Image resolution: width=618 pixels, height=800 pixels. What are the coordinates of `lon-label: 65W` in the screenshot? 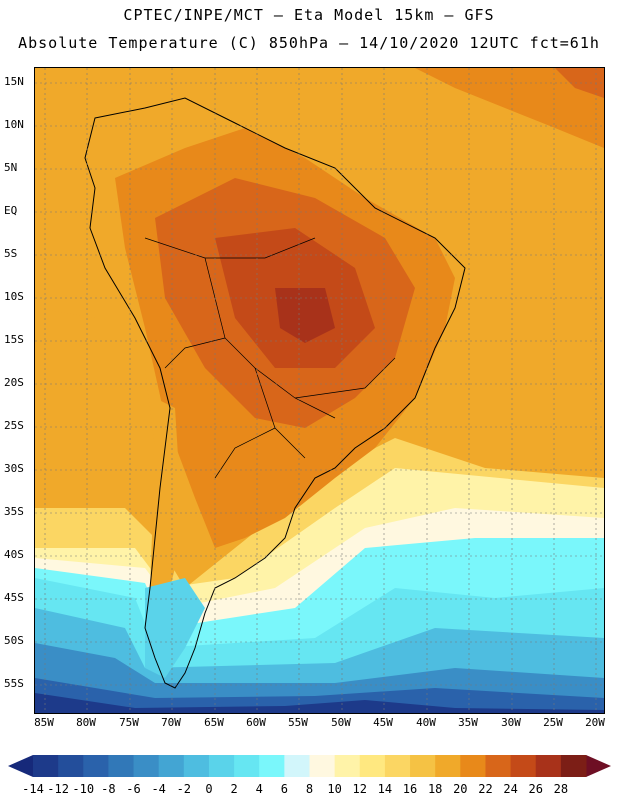 It's located at (214, 722).